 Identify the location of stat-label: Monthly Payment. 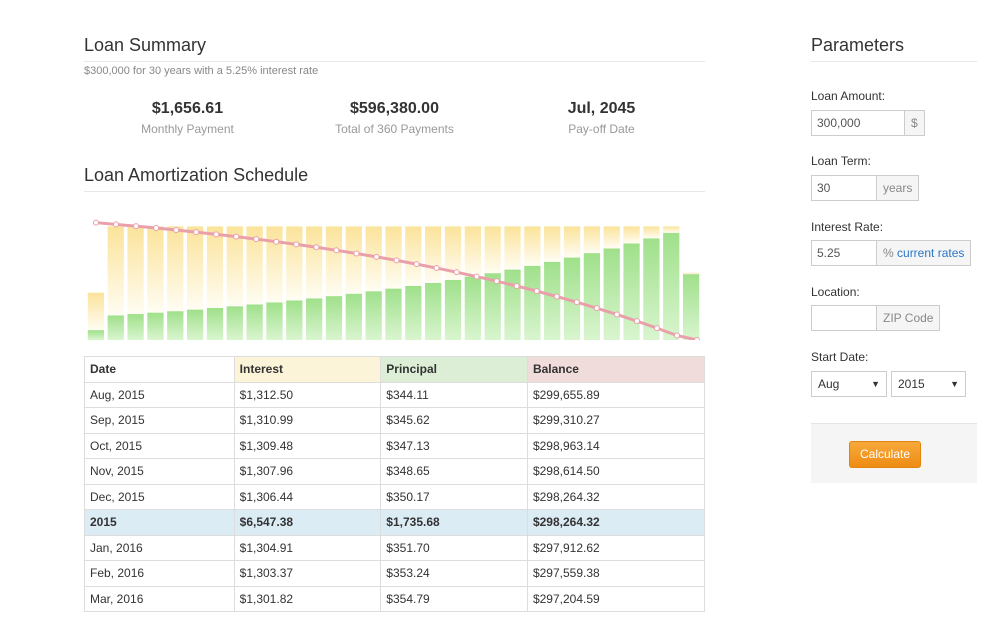
(187, 129).